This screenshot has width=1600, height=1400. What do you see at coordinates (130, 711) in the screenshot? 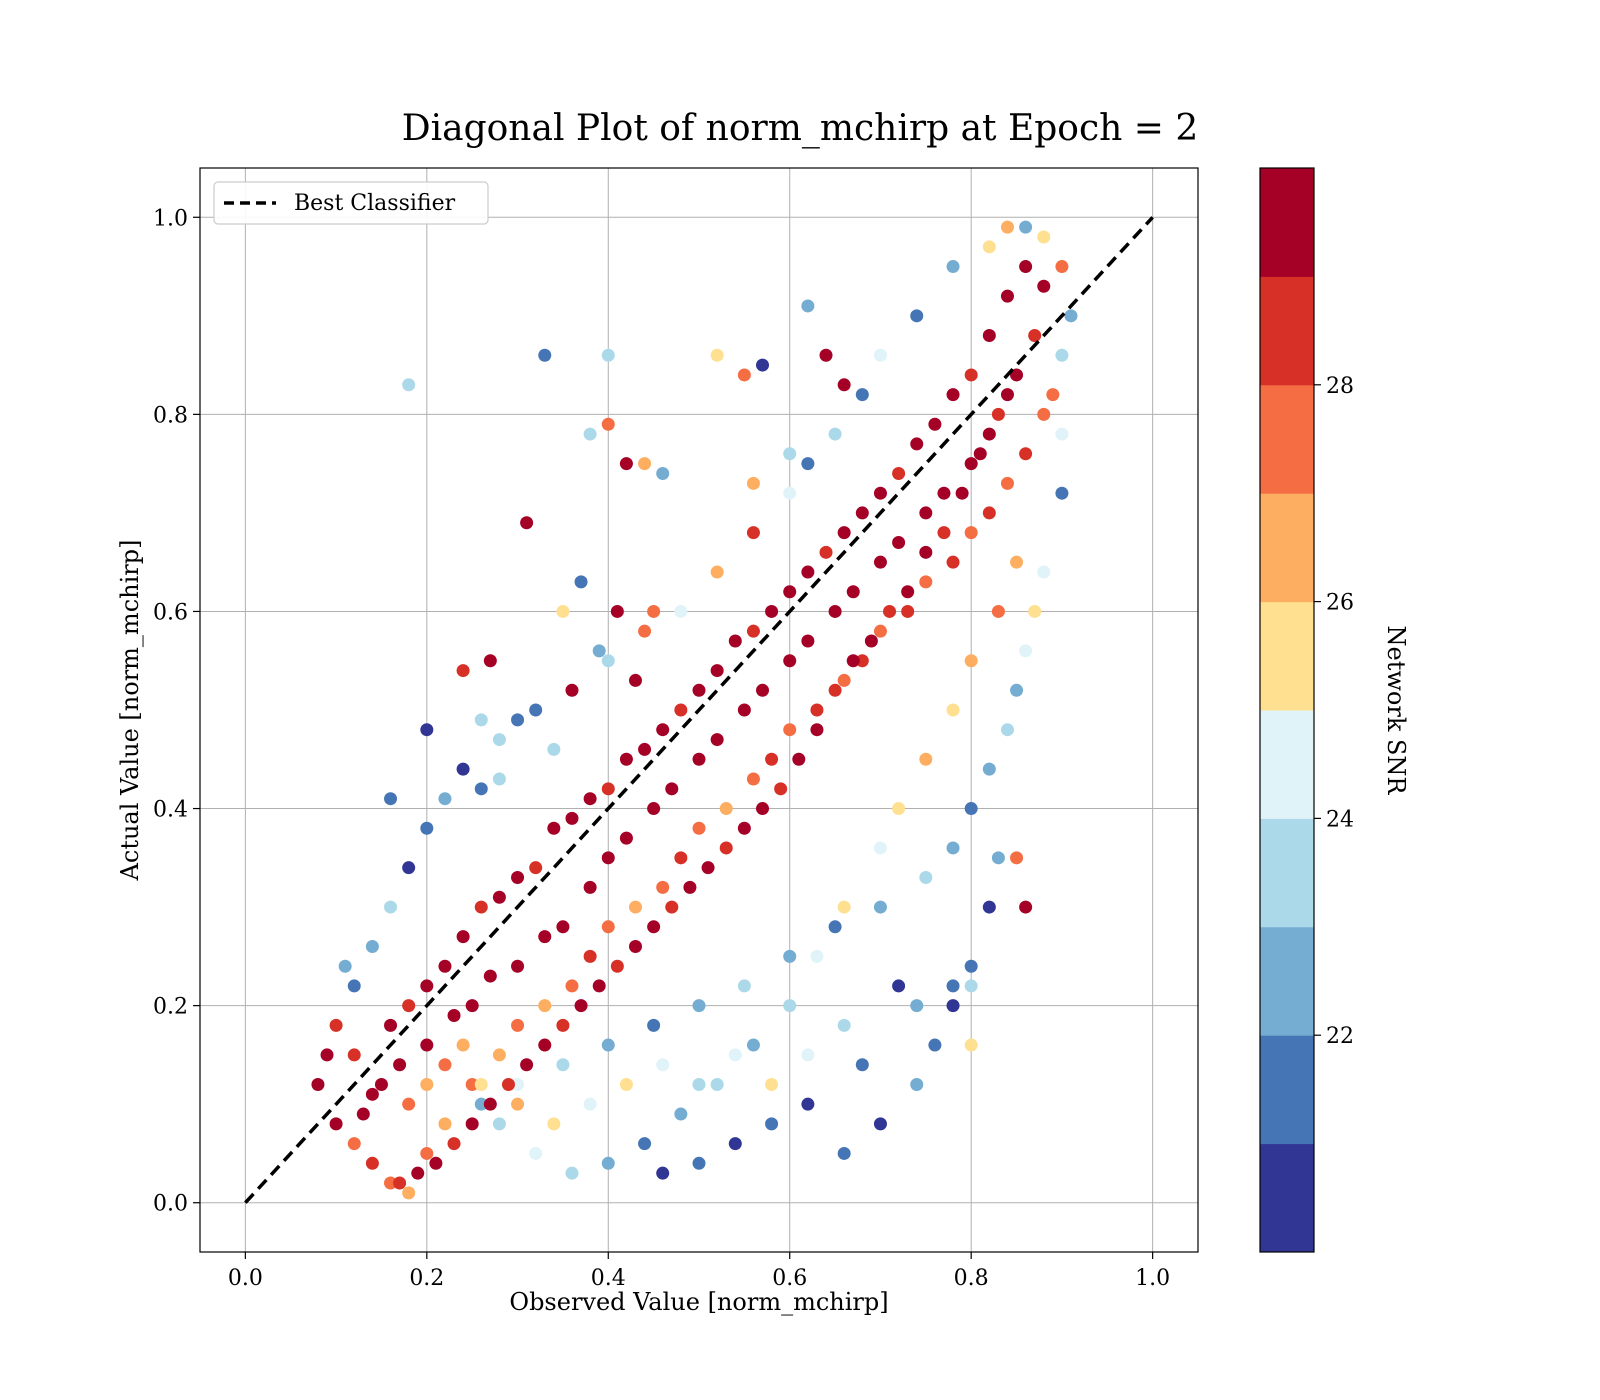
I see `y-axis-label: Actual Value [norm_mchirp]` at bounding box center [130, 711].